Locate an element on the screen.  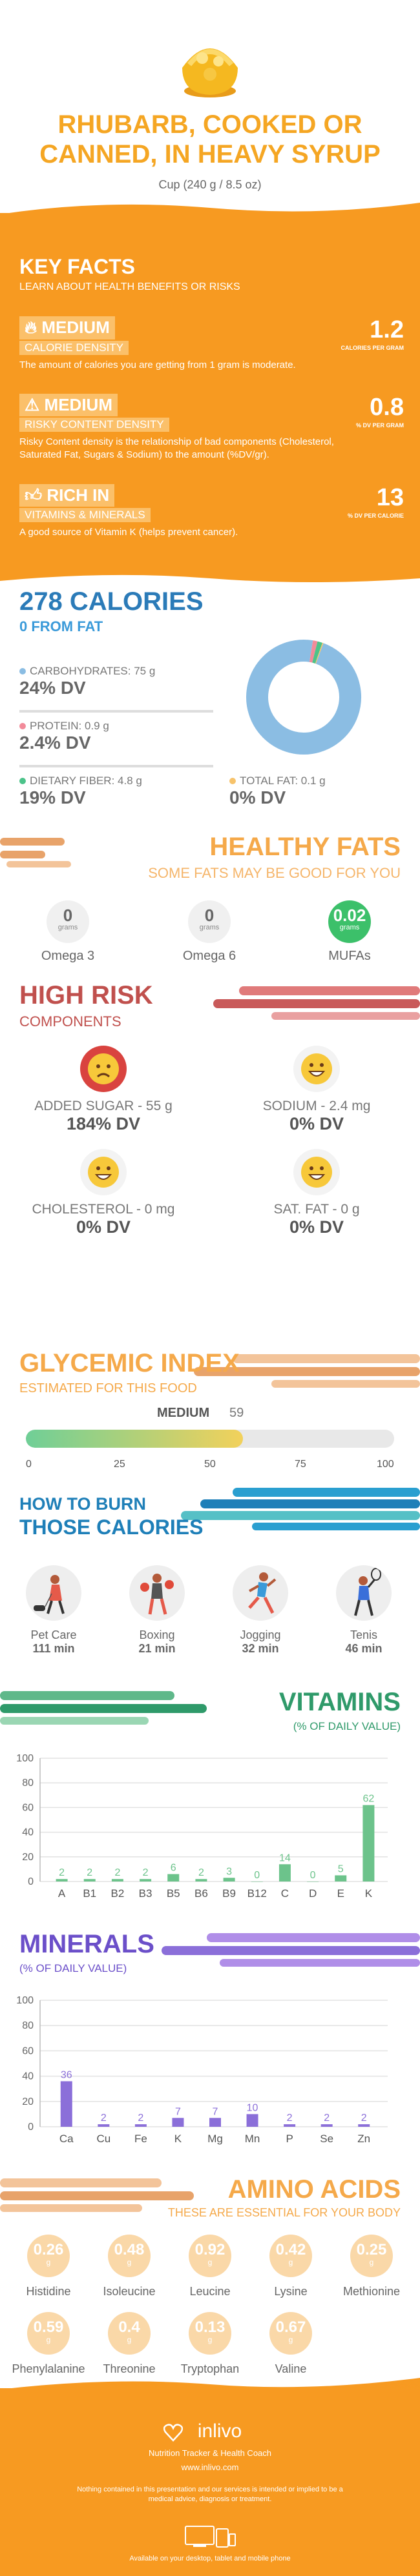
vitamins-title: VITAMINS is located at coordinates (339, 1702).